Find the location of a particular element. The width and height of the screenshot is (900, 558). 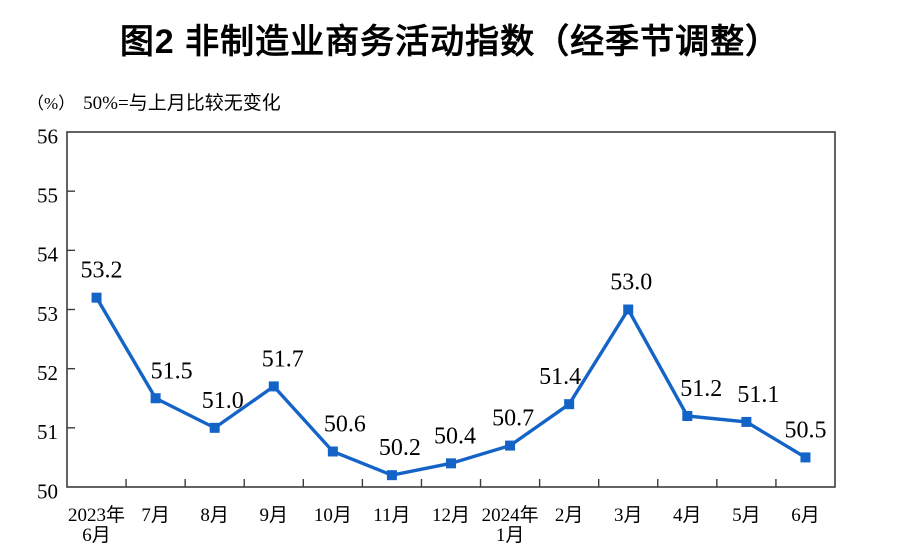

y-tick-label: 55 is located at coordinates (47, 196).